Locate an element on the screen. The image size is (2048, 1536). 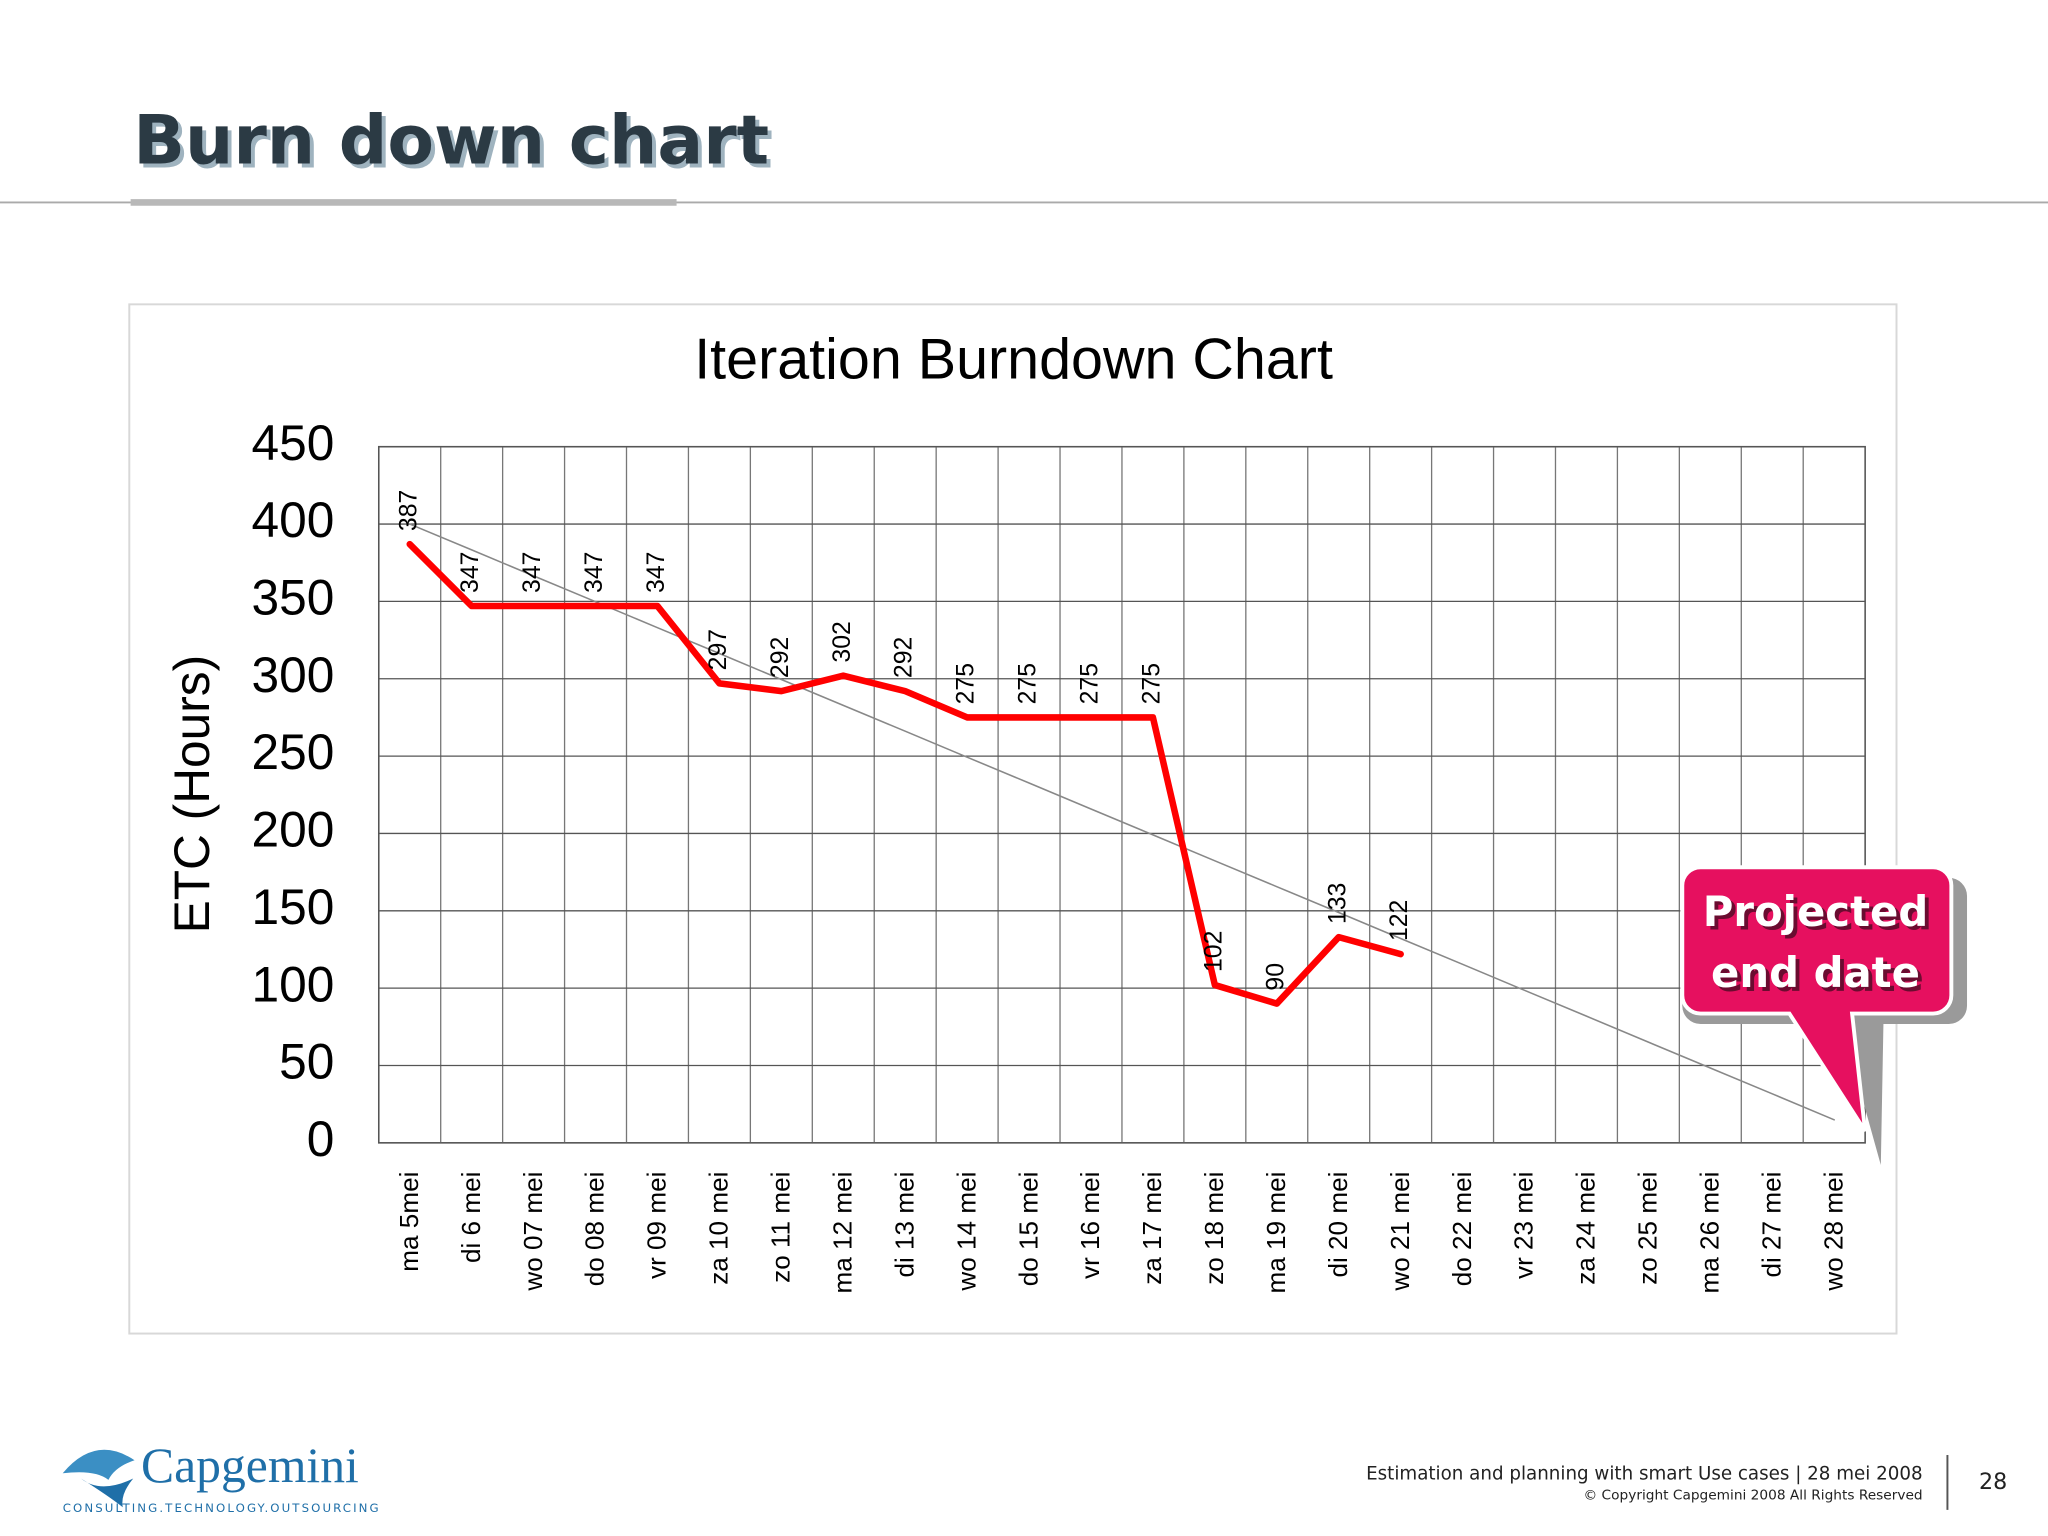
slide-title: Burn down chart is located at coordinates (451, 141).